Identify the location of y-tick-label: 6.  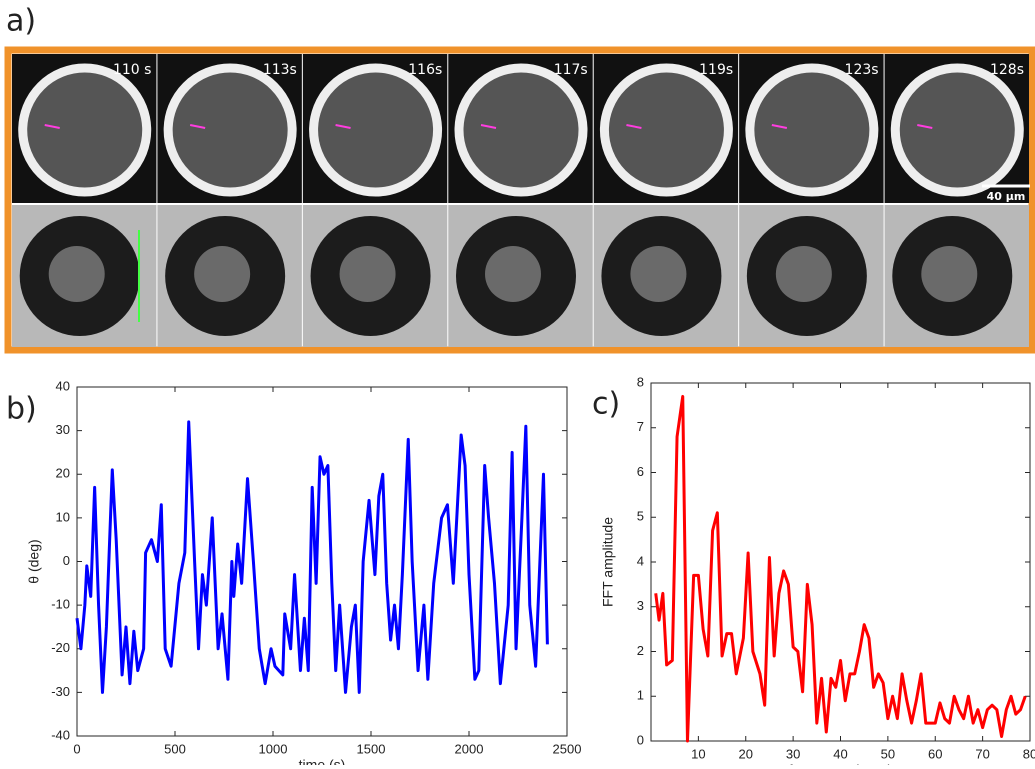
(640, 471).